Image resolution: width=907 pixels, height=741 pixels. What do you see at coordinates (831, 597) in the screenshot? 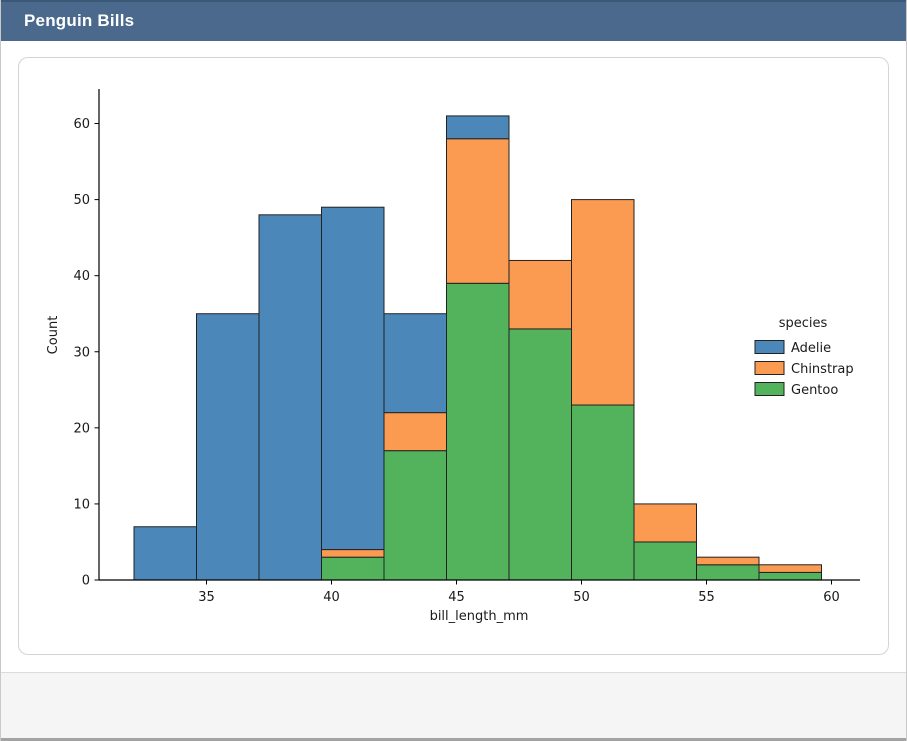
I see `x-tick-label: 60` at bounding box center [831, 597].